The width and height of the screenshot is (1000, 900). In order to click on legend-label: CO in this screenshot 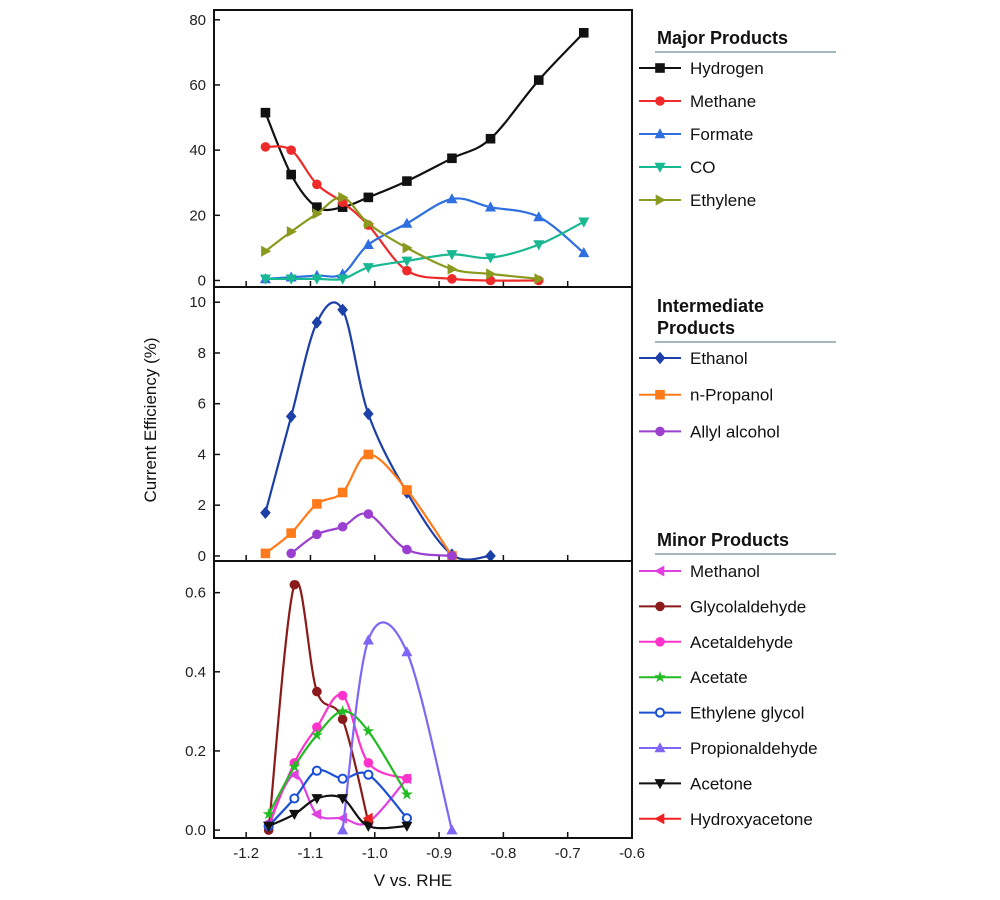, I will do `click(703, 167)`.